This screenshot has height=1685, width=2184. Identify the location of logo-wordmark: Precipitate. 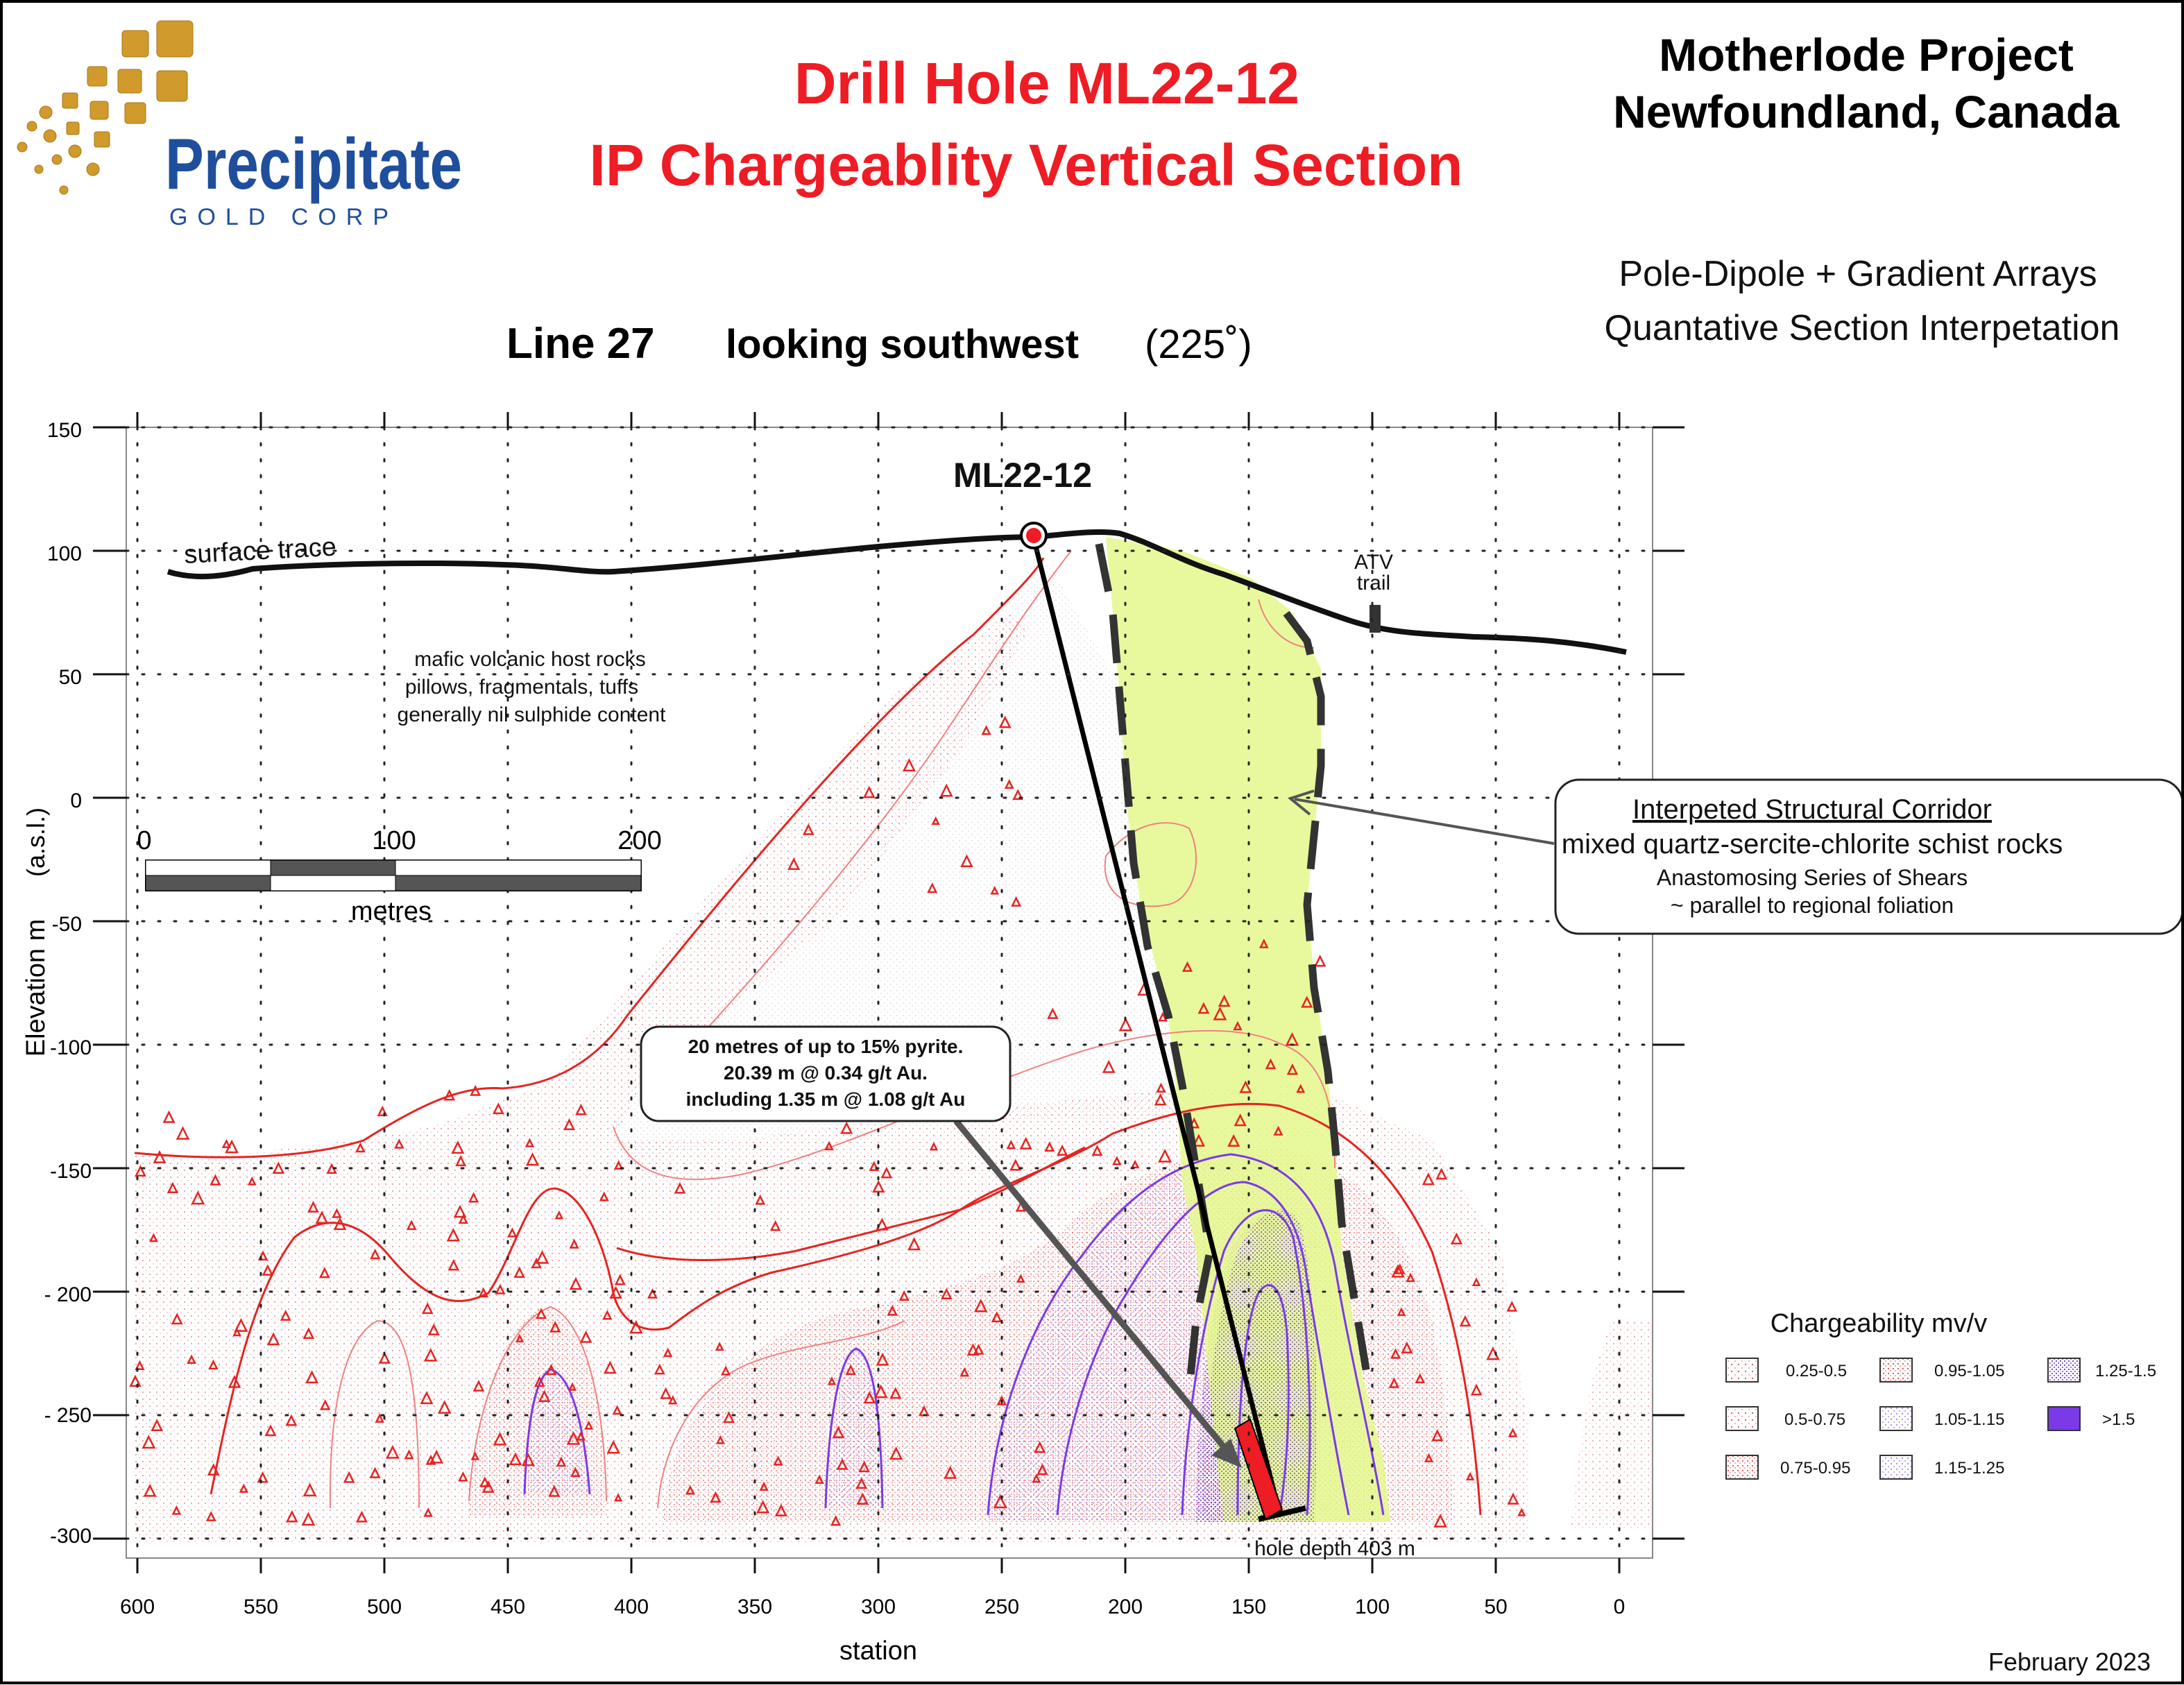
(313, 164).